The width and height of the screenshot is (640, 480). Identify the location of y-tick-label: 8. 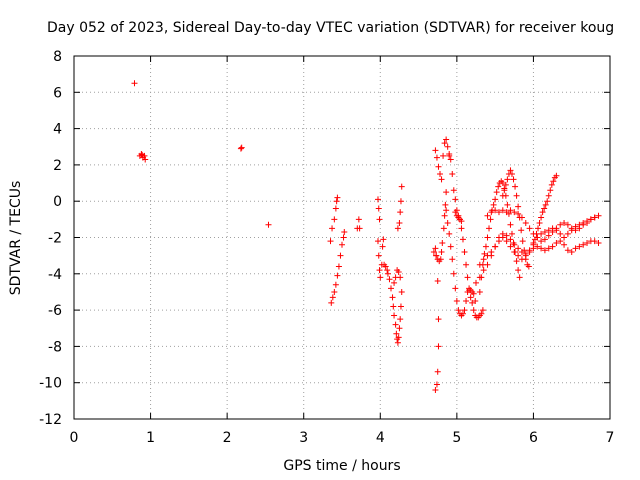
(57, 57).